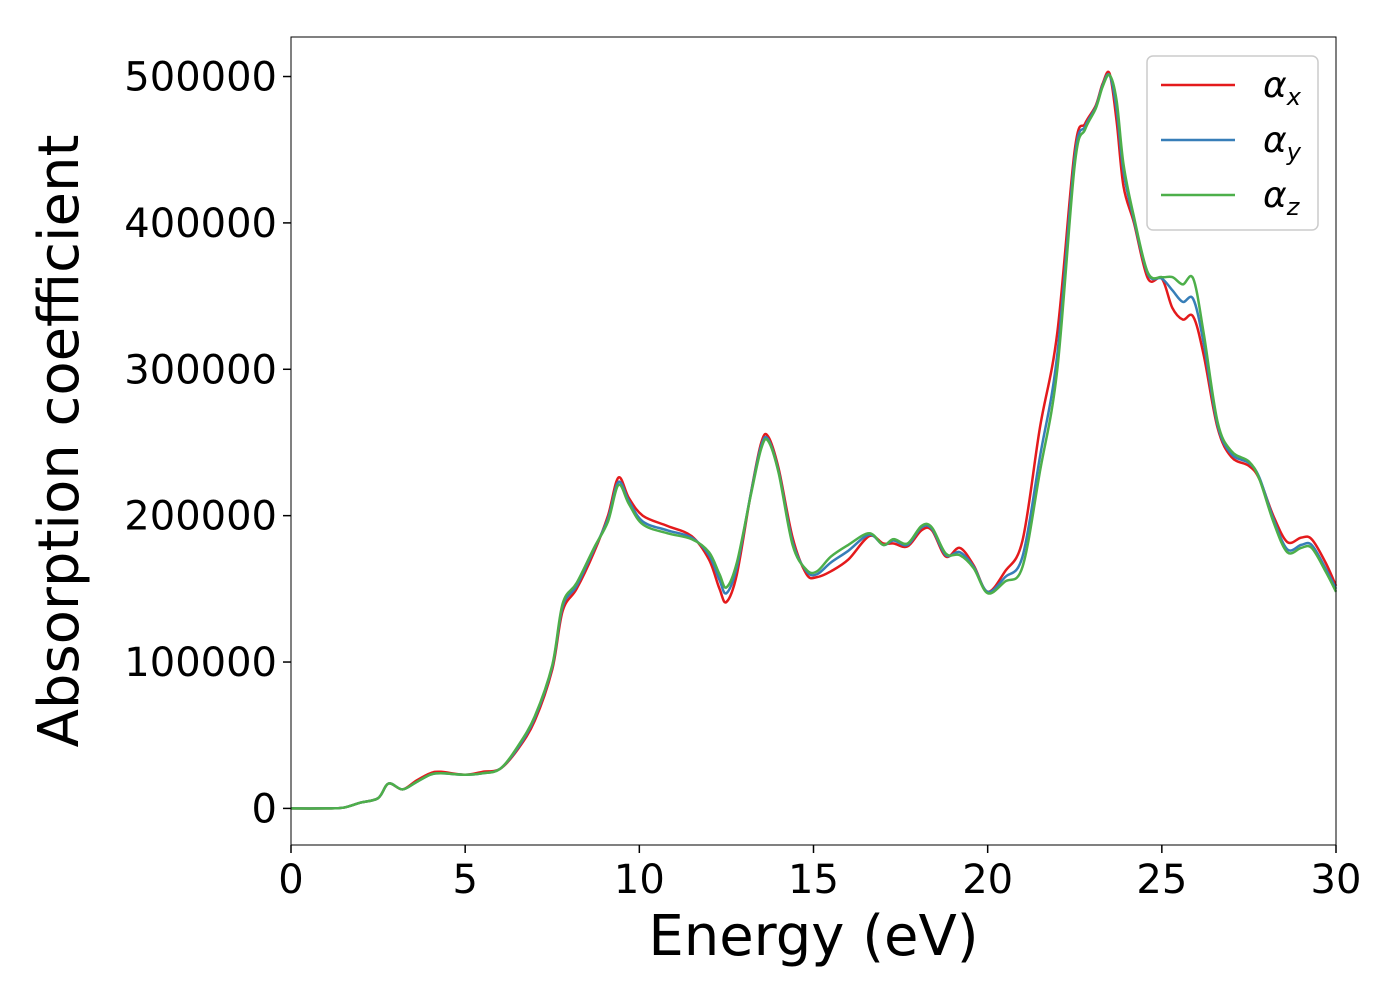  I want to click on x-tick-label: 5, so click(464, 880).